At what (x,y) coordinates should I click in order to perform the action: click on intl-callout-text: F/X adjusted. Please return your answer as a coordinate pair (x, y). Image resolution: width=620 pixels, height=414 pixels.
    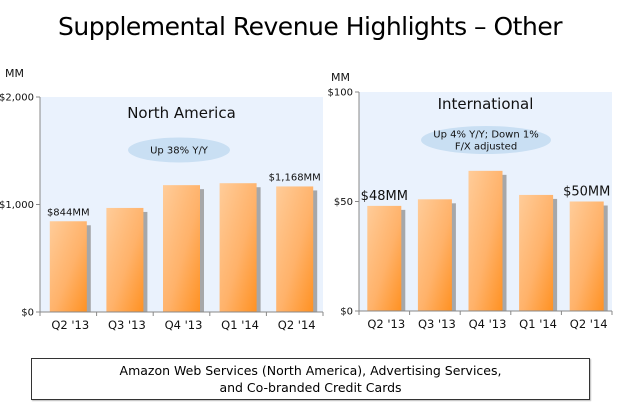
    Looking at the image, I should click on (486, 147).